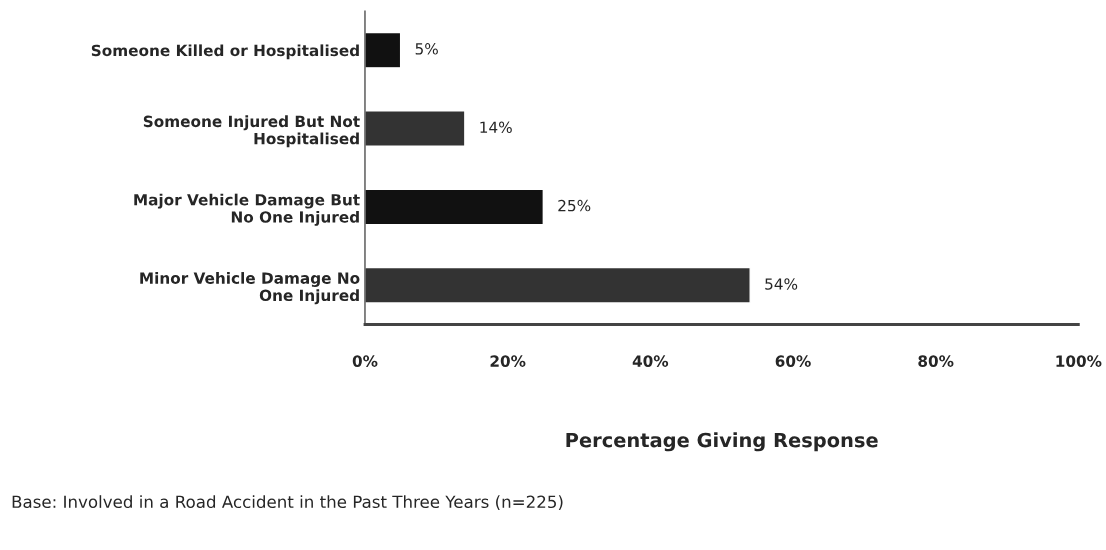  Describe the element at coordinates (365, 361) in the screenshot. I see `x-tick-label: 0%` at that location.